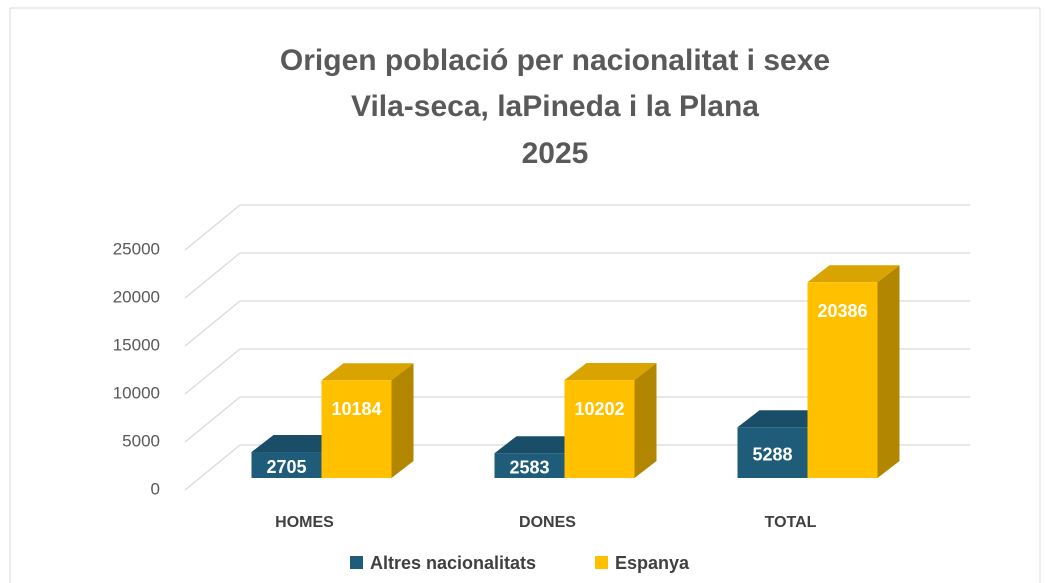 The height and width of the screenshot is (583, 1046). I want to click on y-tick-label: 20000, so click(136, 296).